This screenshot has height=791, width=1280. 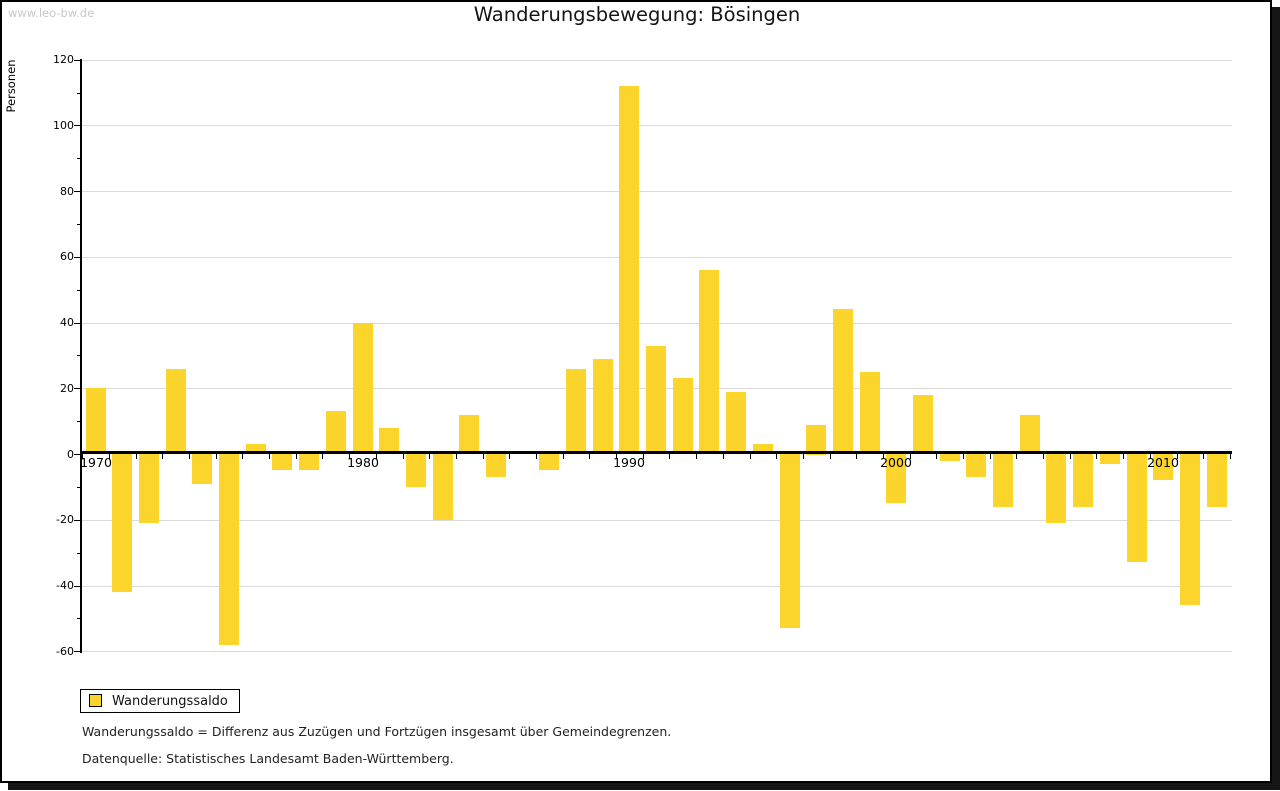 What do you see at coordinates (67, 322) in the screenshot?
I see `y-tick-label: 40` at bounding box center [67, 322].